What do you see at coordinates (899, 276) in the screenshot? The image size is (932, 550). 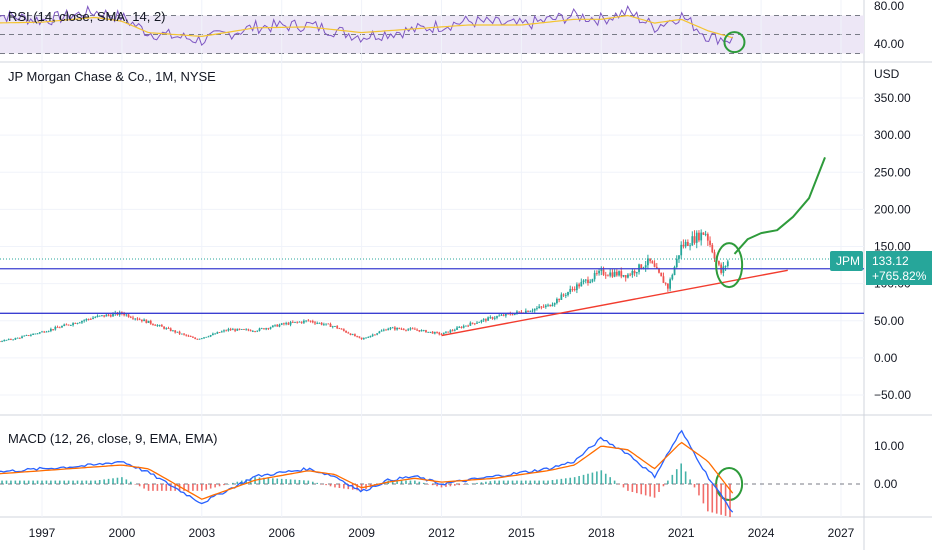 I see `price-tag-change: +765.82%` at bounding box center [899, 276].